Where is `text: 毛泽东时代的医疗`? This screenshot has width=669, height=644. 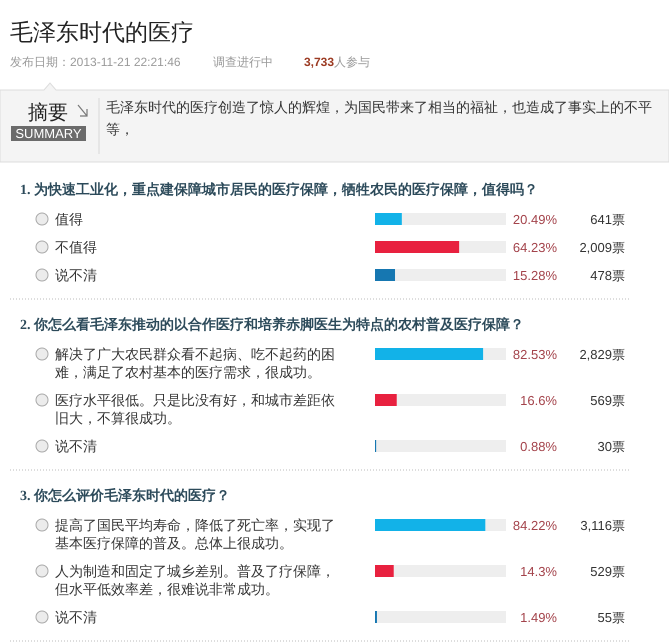 text: 毛泽东时代的医疗 is located at coordinates (102, 32).